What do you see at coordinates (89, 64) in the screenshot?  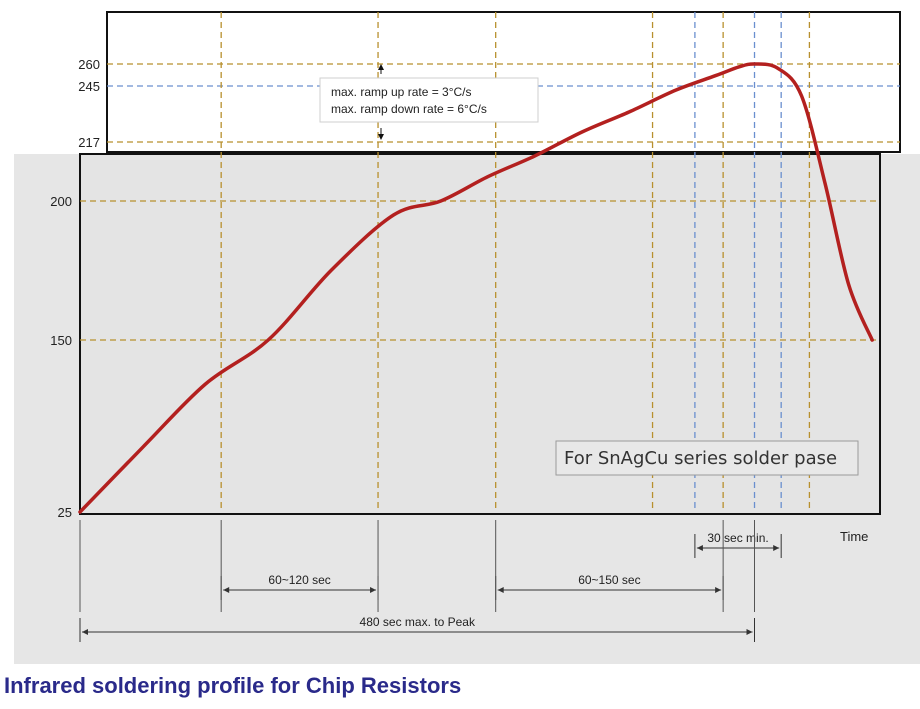 I see `y-tick-label-260: 260` at bounding box center [89, 64].